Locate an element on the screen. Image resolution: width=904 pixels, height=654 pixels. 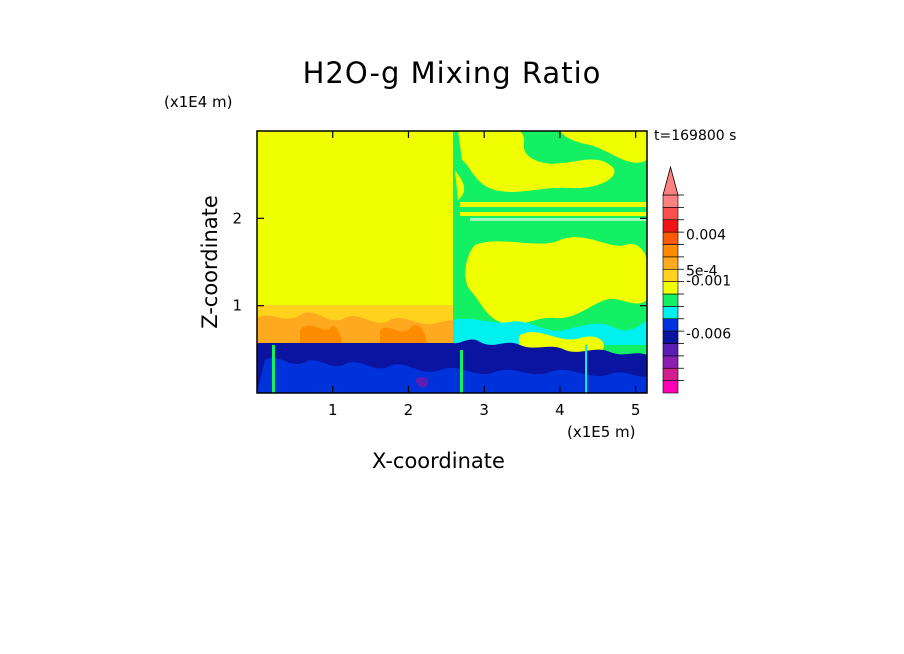
x-tick-label: 2 is located at coordinates (409, 410).